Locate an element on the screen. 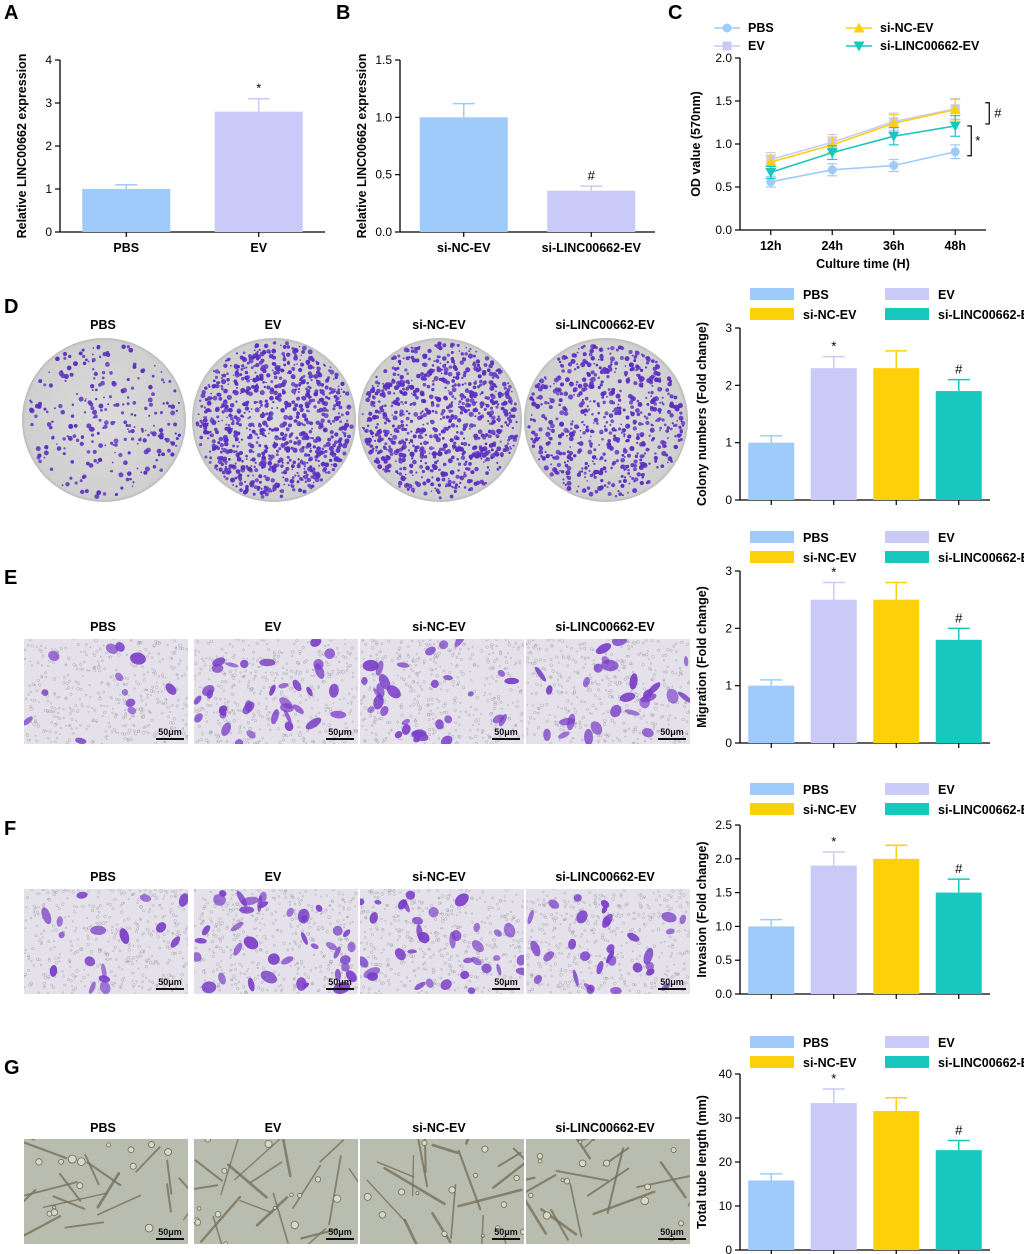  stained-cell is located at coordinates (248, 708).